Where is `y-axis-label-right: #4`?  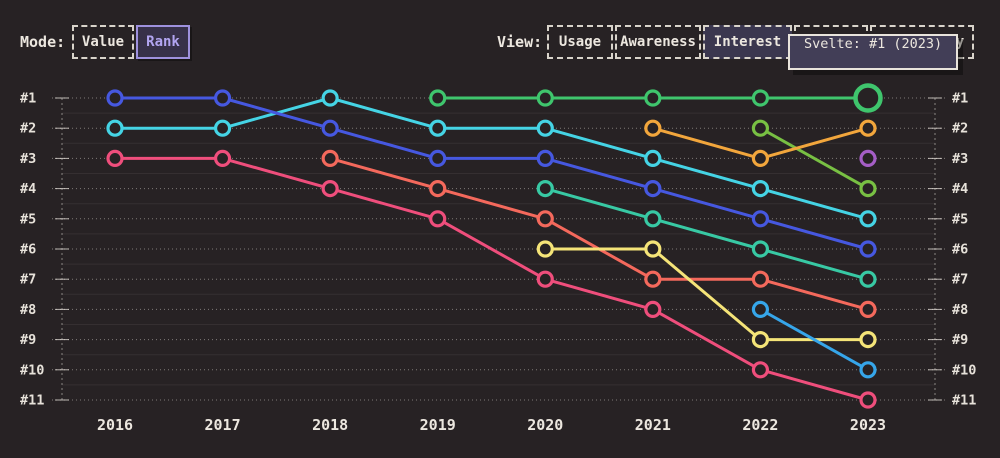
y-axis-label-right: #4 is located at coordinates (960, 189).